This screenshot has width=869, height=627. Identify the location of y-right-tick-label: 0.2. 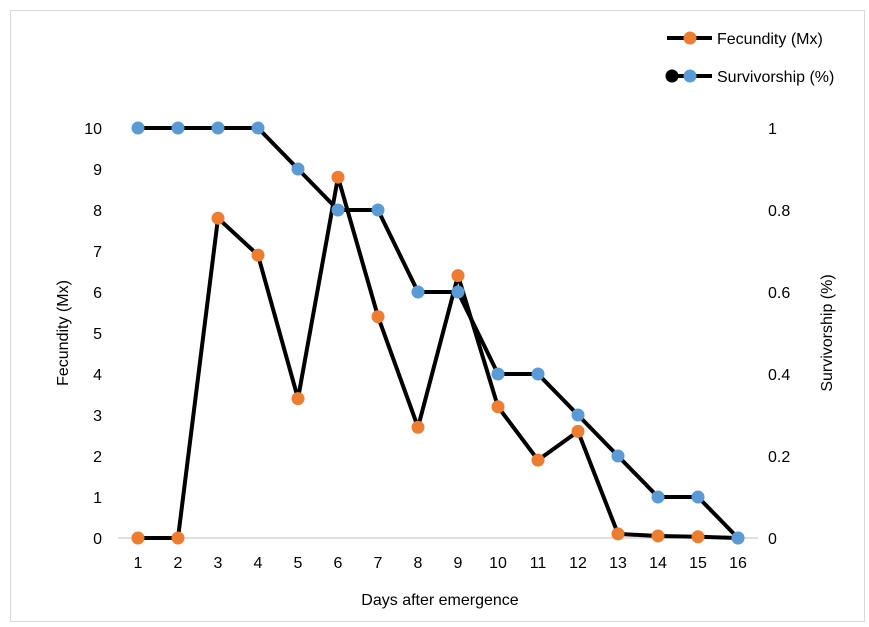
(779, 457).